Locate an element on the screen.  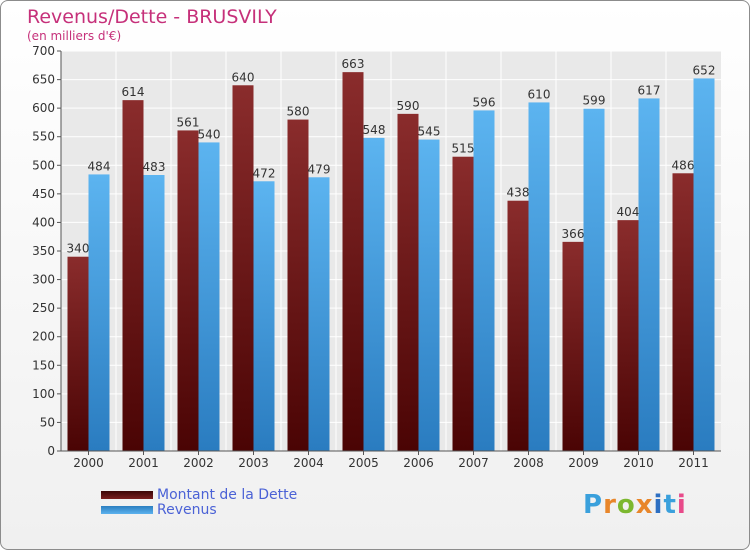
legend: Montant de la Dette Revenus is located at coordinates (199, 502).